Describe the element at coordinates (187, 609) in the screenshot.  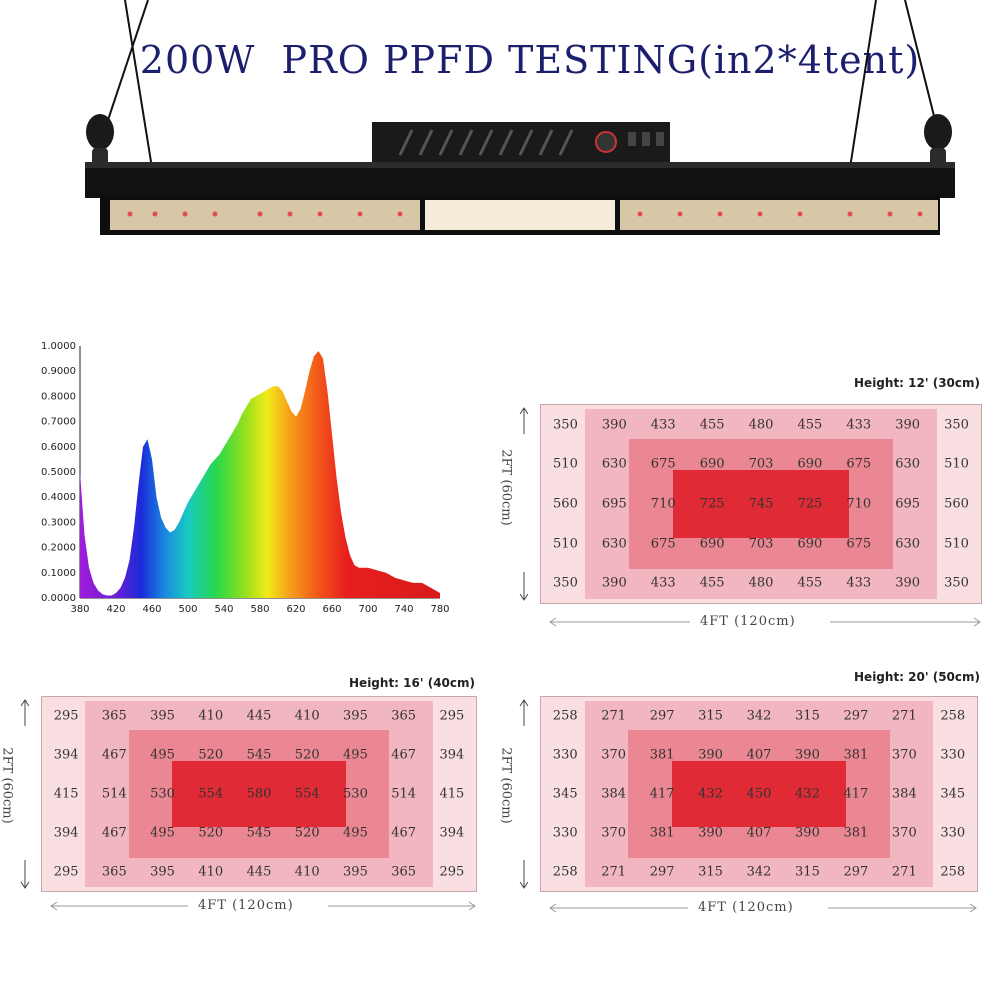
I see `x-tick-label: 500` at that location.